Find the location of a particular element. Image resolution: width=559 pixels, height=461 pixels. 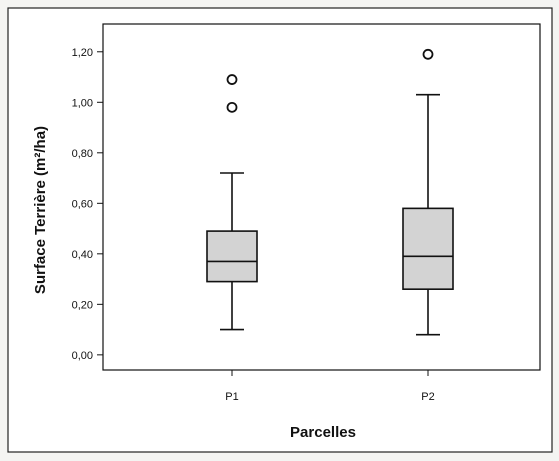

y-tick-label: 0,80 is located at coordinates (82, 154).